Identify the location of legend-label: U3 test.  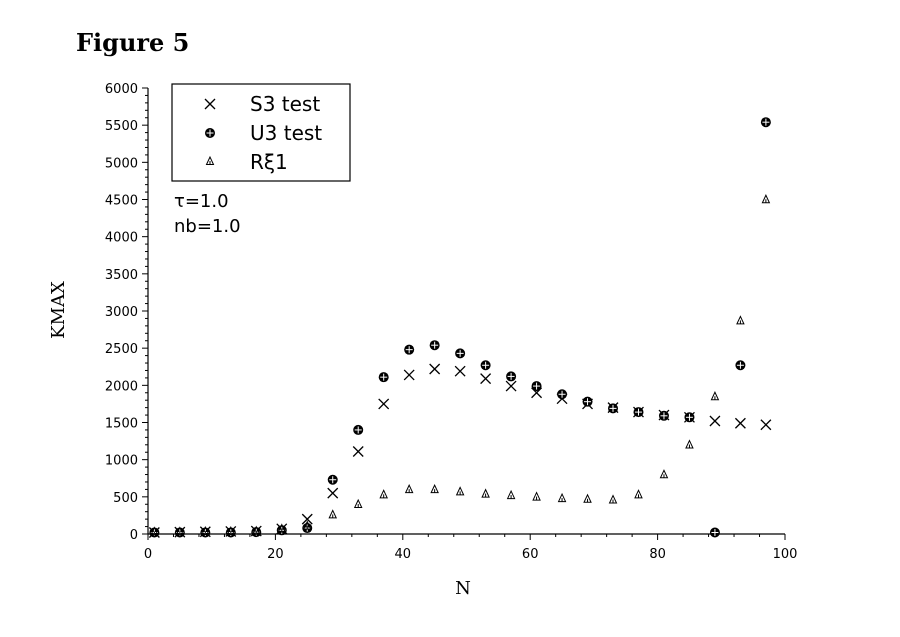
(286, 133).